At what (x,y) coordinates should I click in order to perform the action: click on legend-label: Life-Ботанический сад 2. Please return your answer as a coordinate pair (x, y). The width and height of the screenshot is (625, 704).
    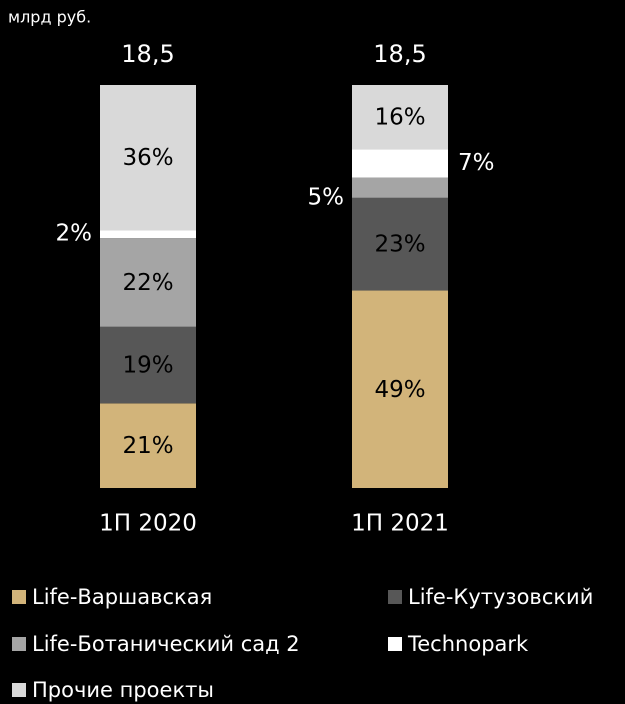
    Looking at the image, I should click on (166, 644).